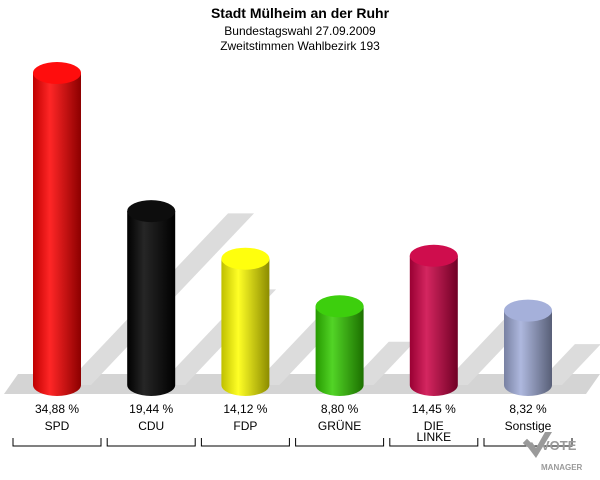  I want to click on chart-subtitle-2: Zweitstimmen Wahlbezirk 193, so click(300, 46).